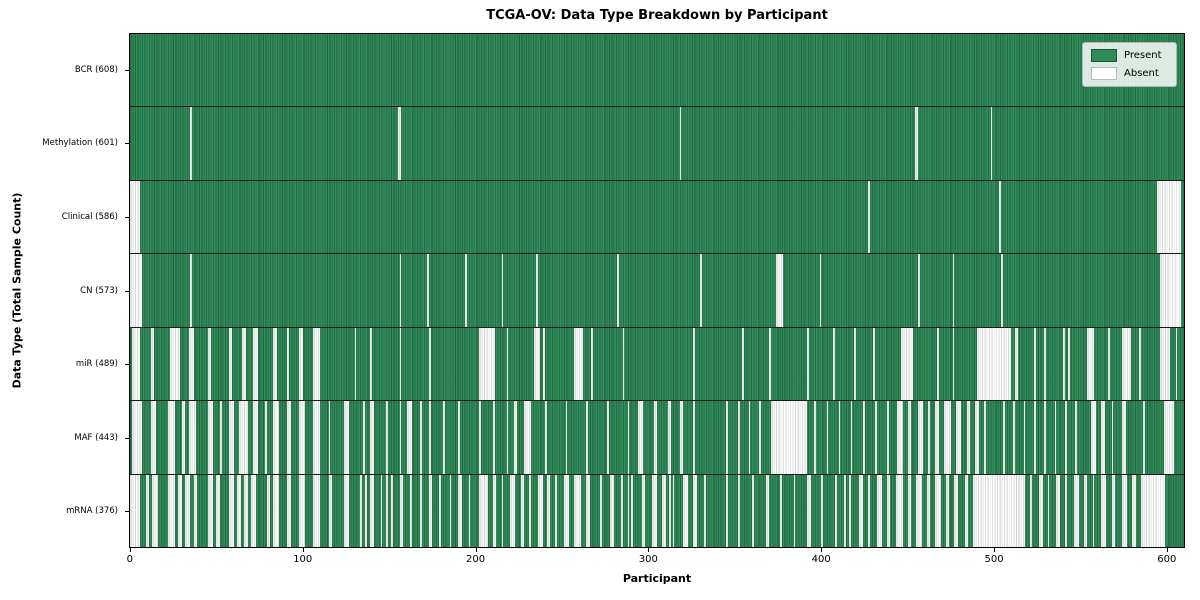 The height and width of the screenshot is (600, 1200). What do you see at coordinates (657, 217) in the screenshot?
I see `row-clinical` at bounding box center [657, 217].